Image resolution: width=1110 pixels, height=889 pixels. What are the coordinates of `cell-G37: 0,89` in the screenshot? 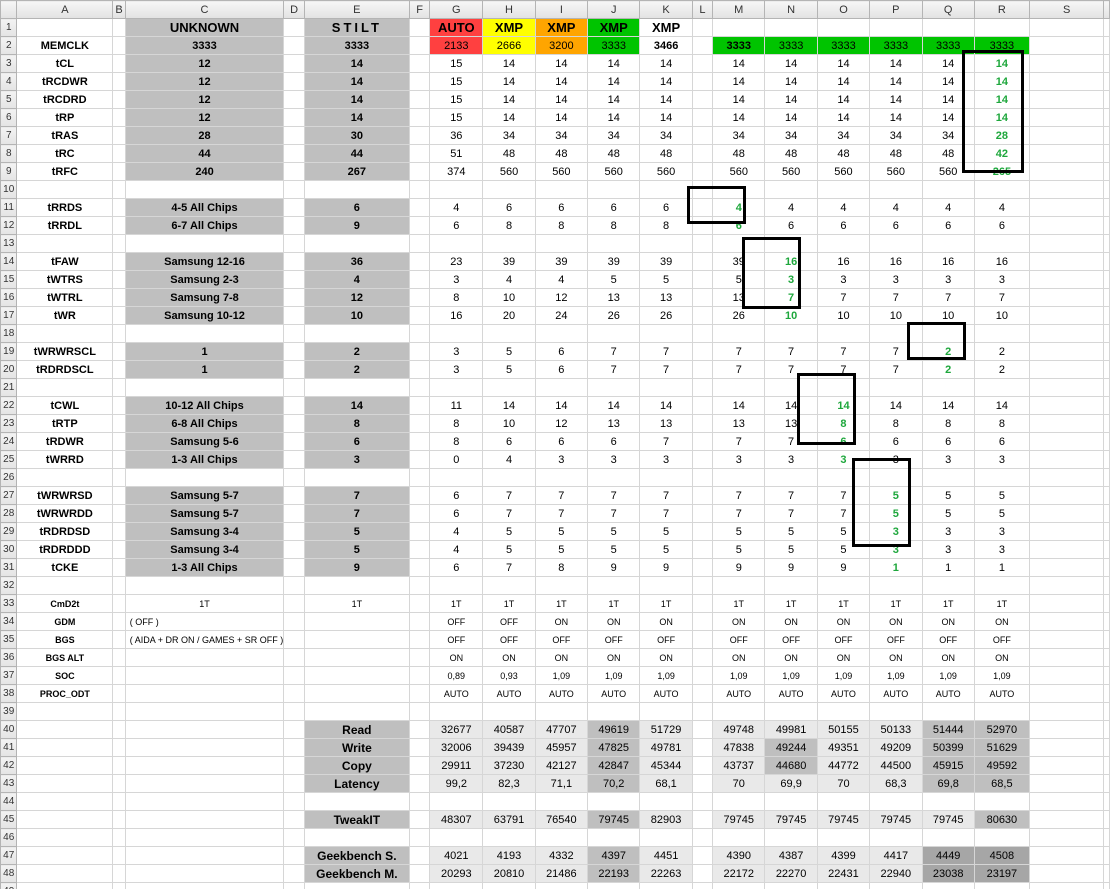 It's located at (456, 675).